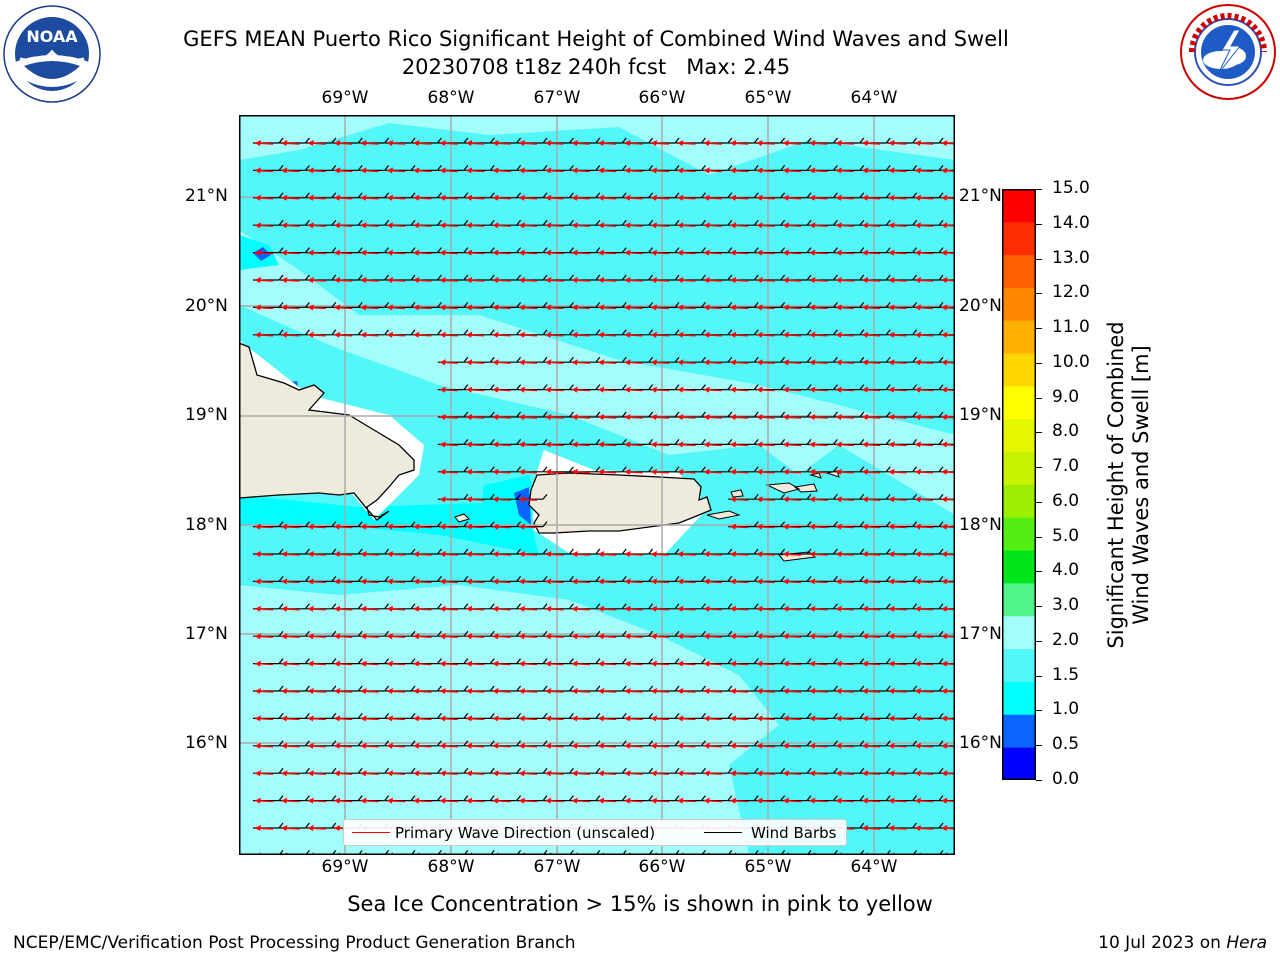  I want to click on lat-tick-left: 21°N, so click(206, 196).